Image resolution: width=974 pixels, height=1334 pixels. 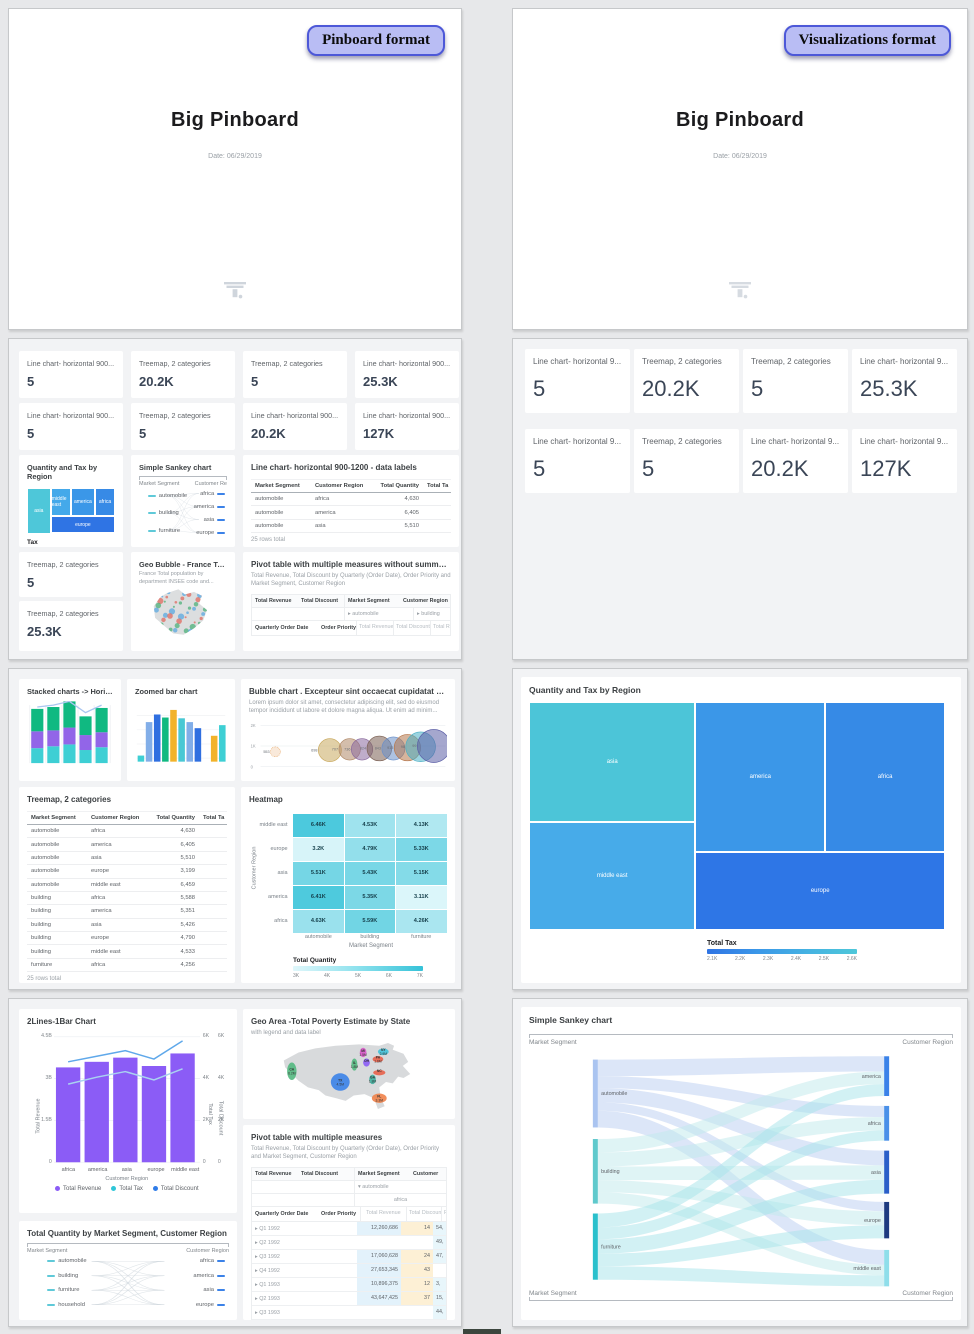 What do you see at coordinates (221, 1099) in the screenshot?
I see `y-axis-right2: 6K 4K 2K 0` at bounding box center [221, 1099].